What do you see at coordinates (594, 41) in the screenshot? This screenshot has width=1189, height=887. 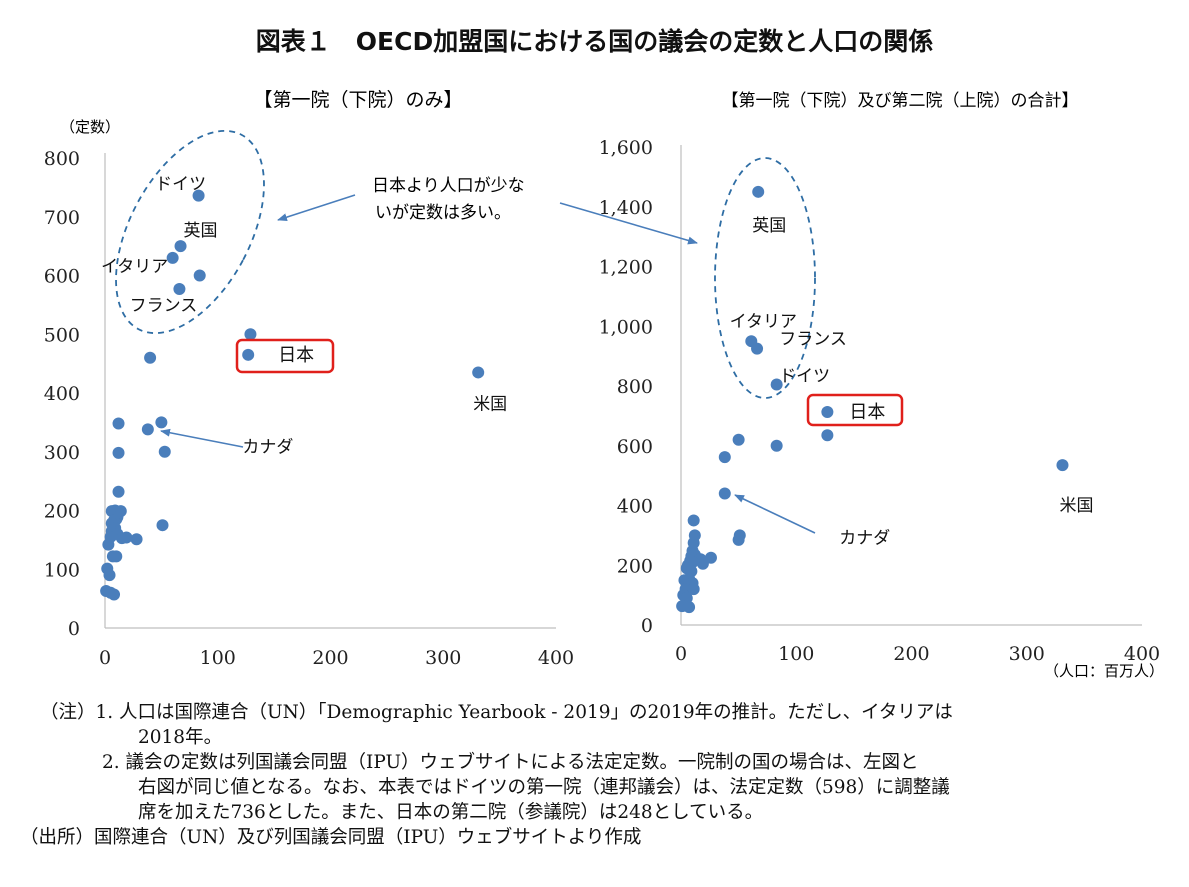 I see `figure-title: 図表１ OECD加盟国における国の議会の定数と人口の関係` at bounding box center [594, 41].